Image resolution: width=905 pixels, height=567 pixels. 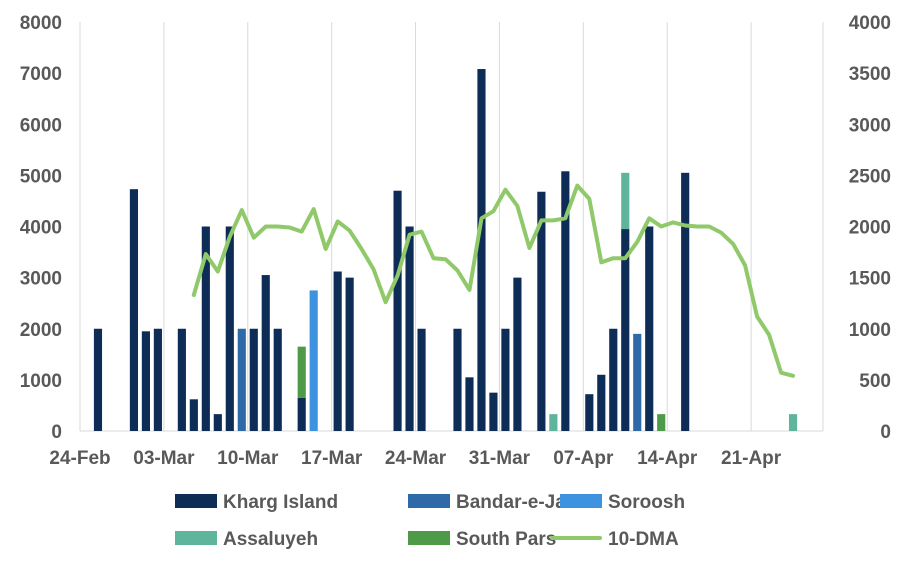 I want to click on left-tick-label: 5000, so click(x=41, y=176).